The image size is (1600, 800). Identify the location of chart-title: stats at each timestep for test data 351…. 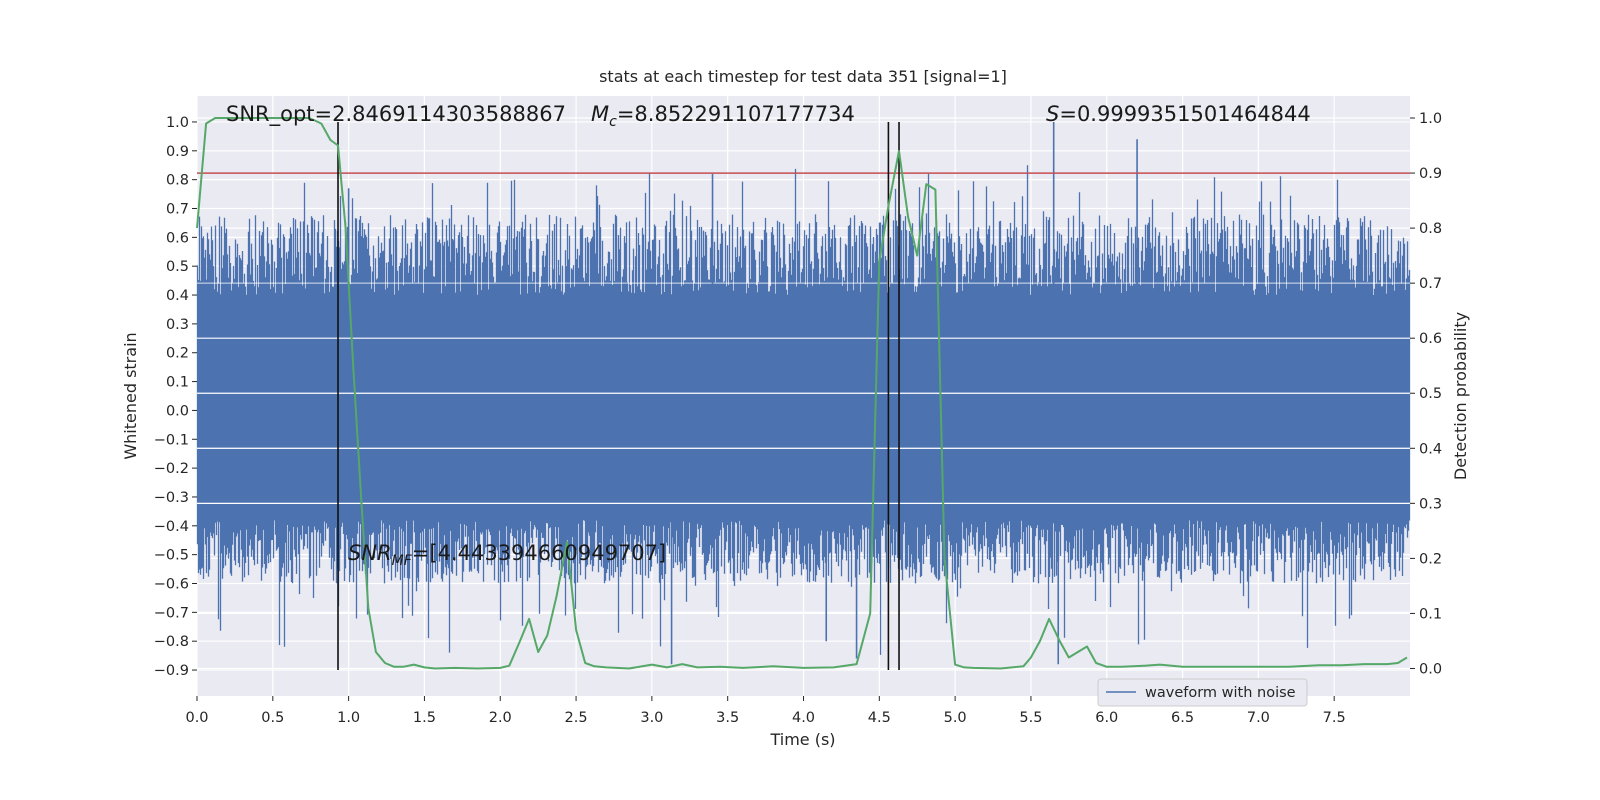
(803, 76).